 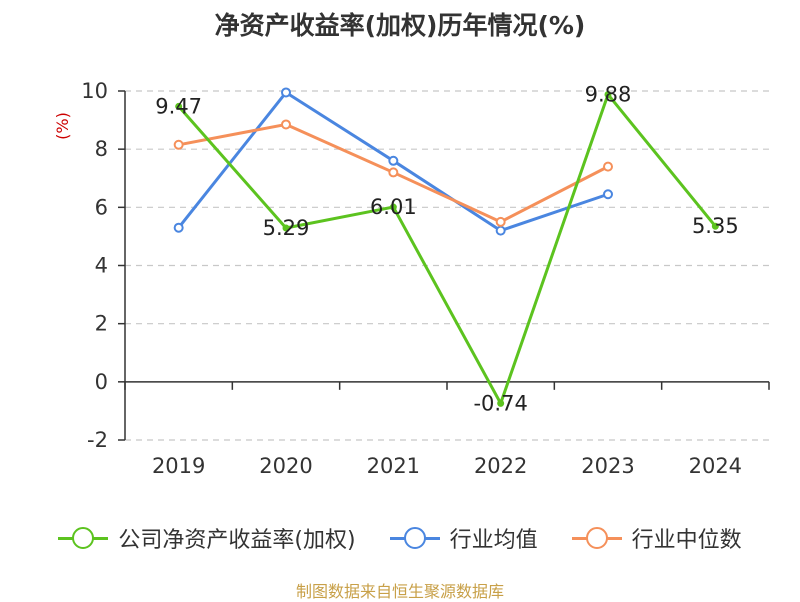 I want to click on legend-label-industry-avg: 行业均值, so click(x=493, y=540).